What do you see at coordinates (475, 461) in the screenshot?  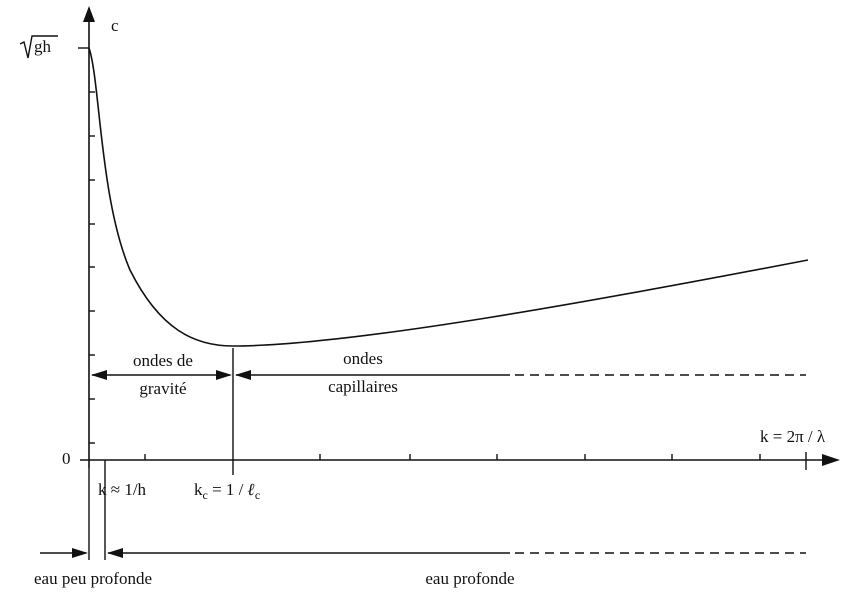 I see `x-ticks` at bounding box center [475, 461].